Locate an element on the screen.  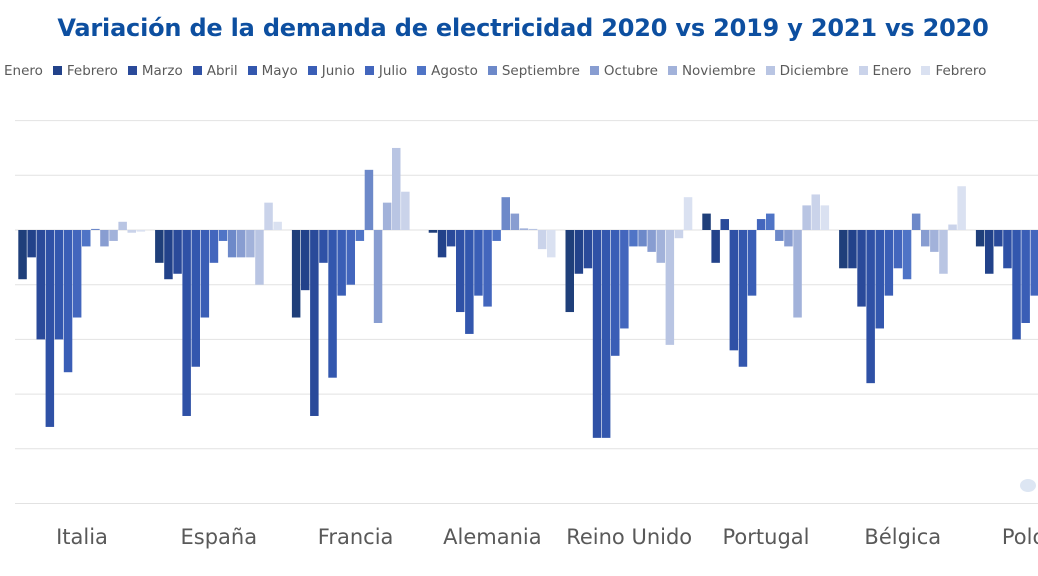
legend-item: Marzo is located at coordinates (155, 71).